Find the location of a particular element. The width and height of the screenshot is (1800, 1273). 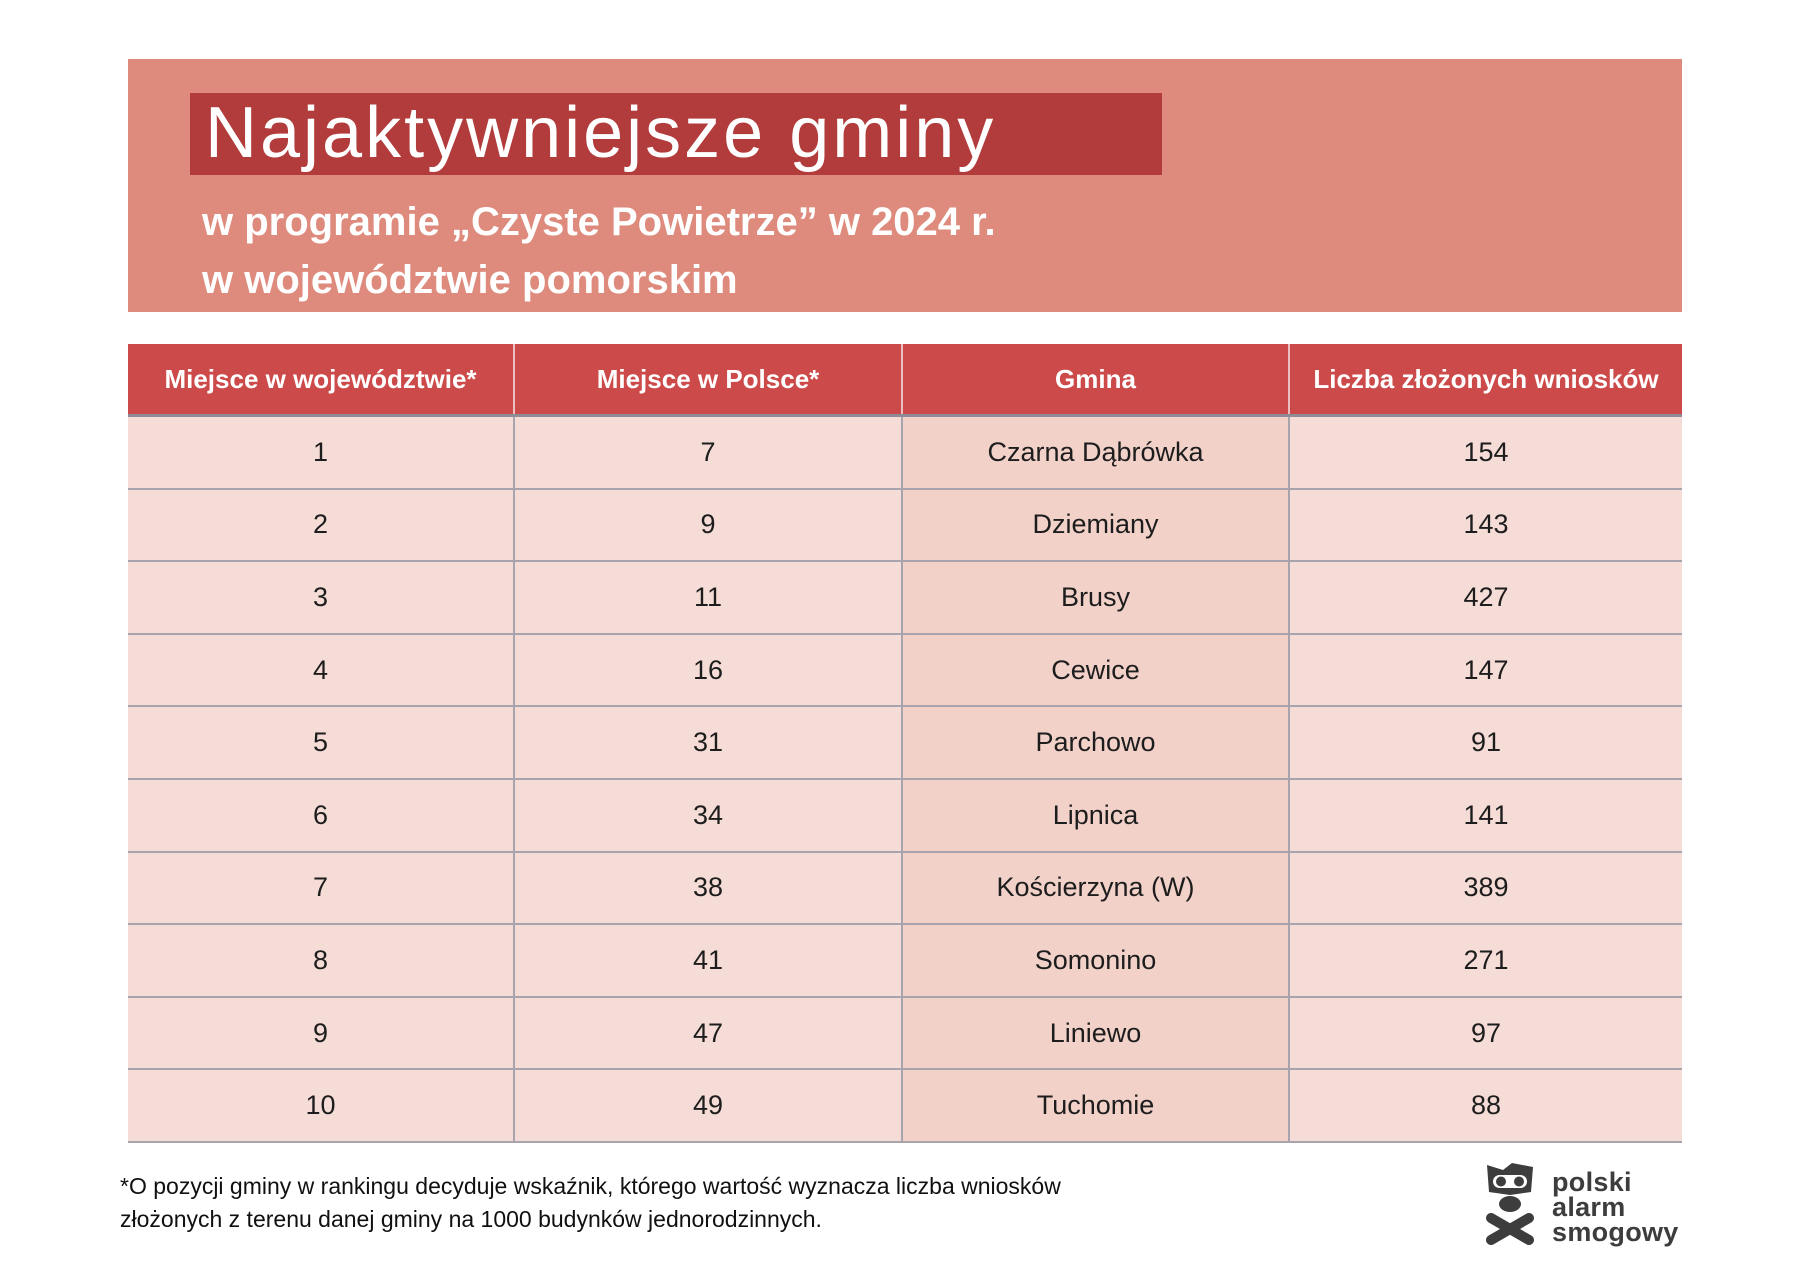

rank-poland-cell: 9 is located at coordinates (709, 525).